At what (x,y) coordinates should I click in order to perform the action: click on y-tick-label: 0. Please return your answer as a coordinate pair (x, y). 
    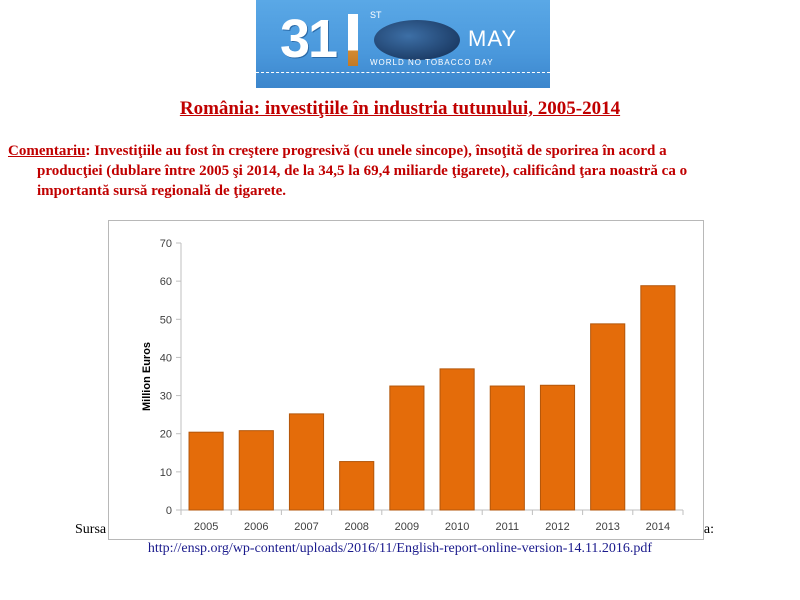
    Looking at the image, I should click on (169, 511).